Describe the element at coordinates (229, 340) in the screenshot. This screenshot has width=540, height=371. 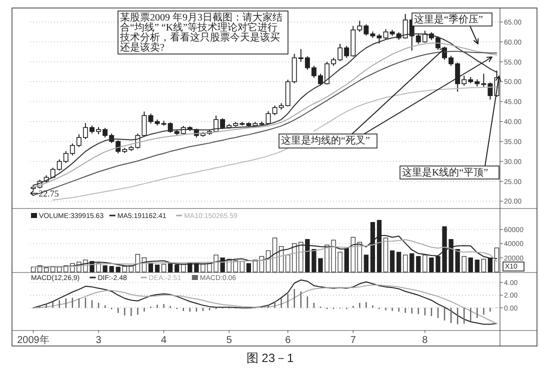
I see `x-tick-label: 5` at that location.